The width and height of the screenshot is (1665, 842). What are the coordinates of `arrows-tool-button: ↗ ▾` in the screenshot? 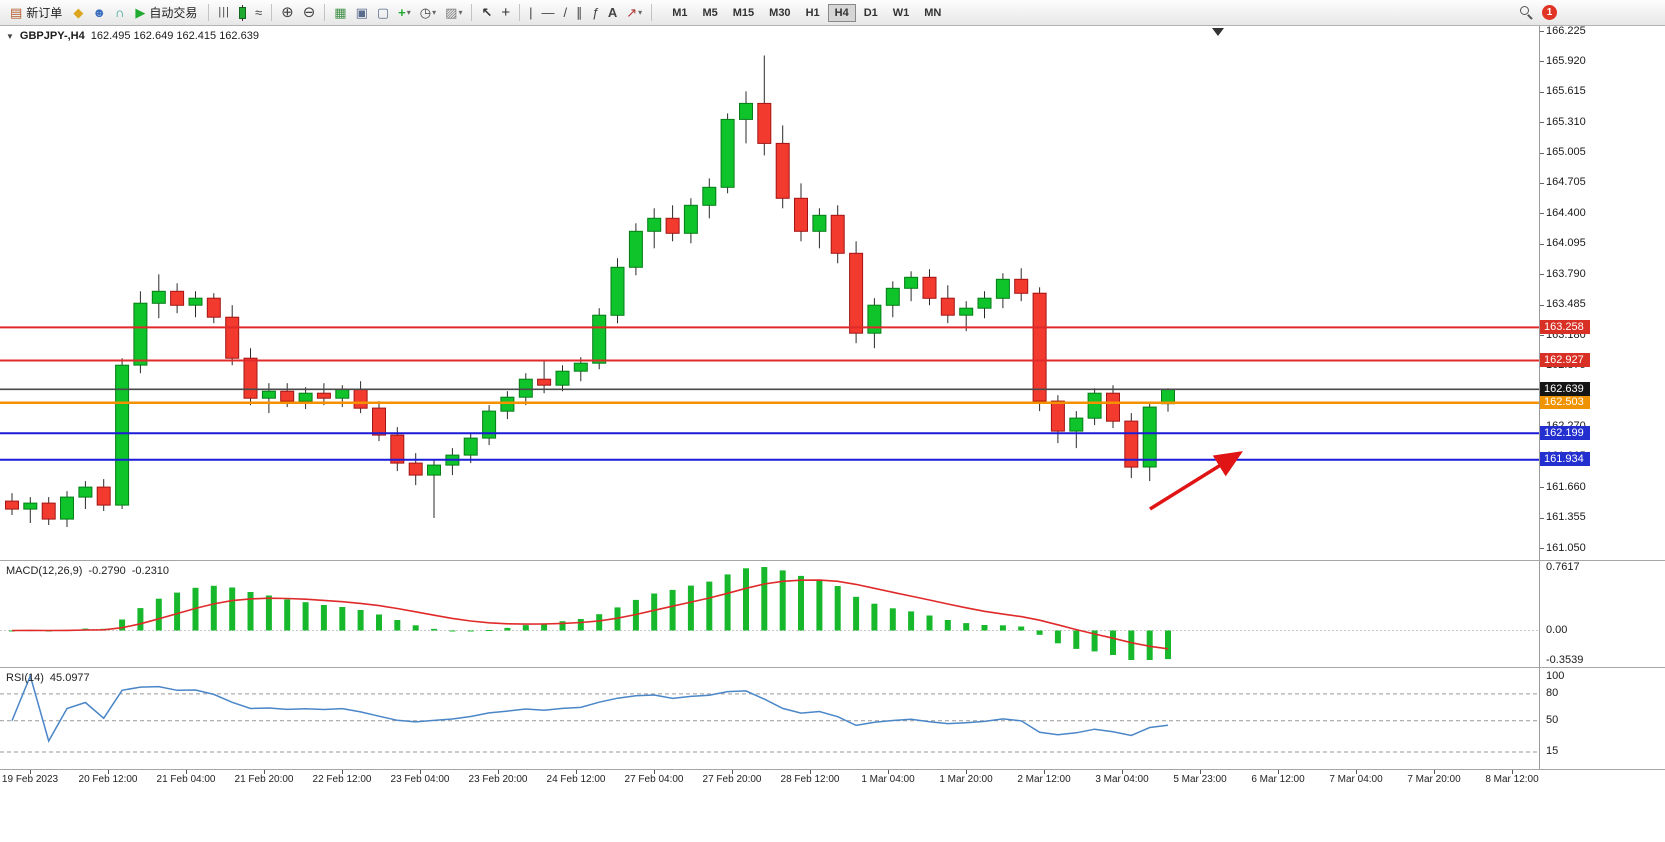 It's located at (634, 12).